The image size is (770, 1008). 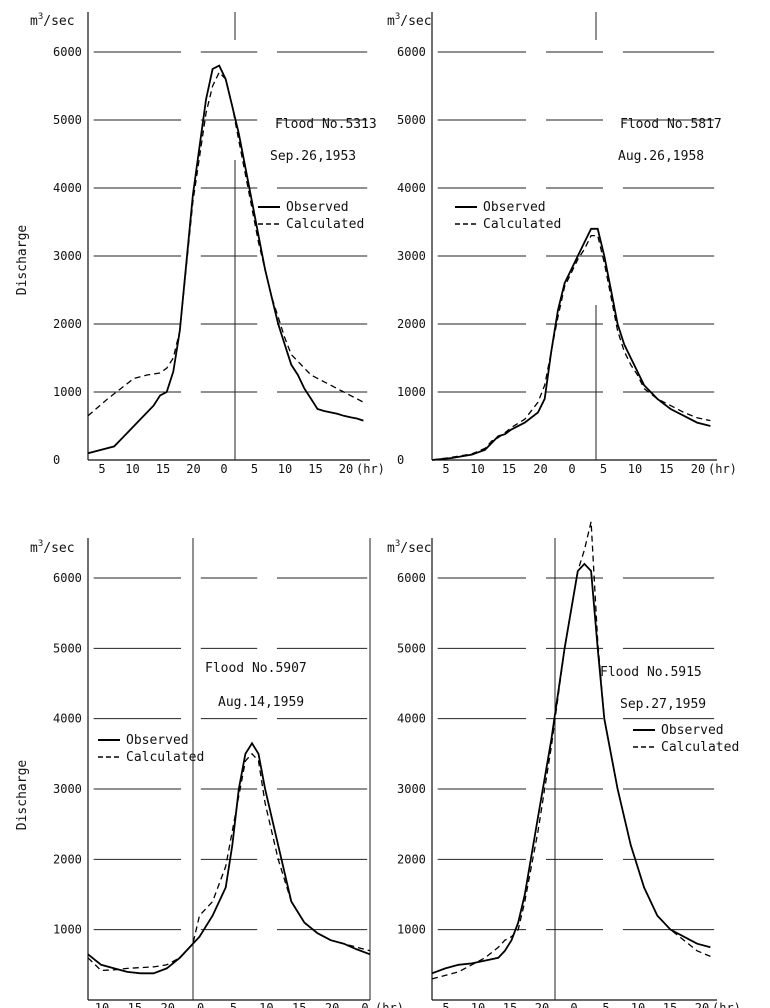 I want to click on chart-title: Flood No.5915, so click(x=651, y=672).